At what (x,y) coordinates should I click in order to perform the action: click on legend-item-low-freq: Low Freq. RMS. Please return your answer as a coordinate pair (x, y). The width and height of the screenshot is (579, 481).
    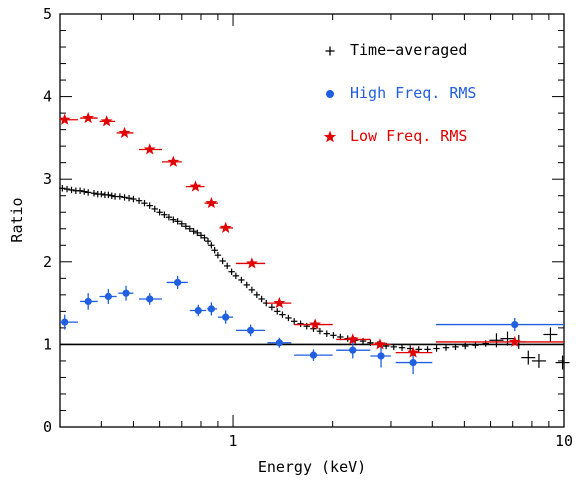
    Looking at the image, I should click on (395, 136).